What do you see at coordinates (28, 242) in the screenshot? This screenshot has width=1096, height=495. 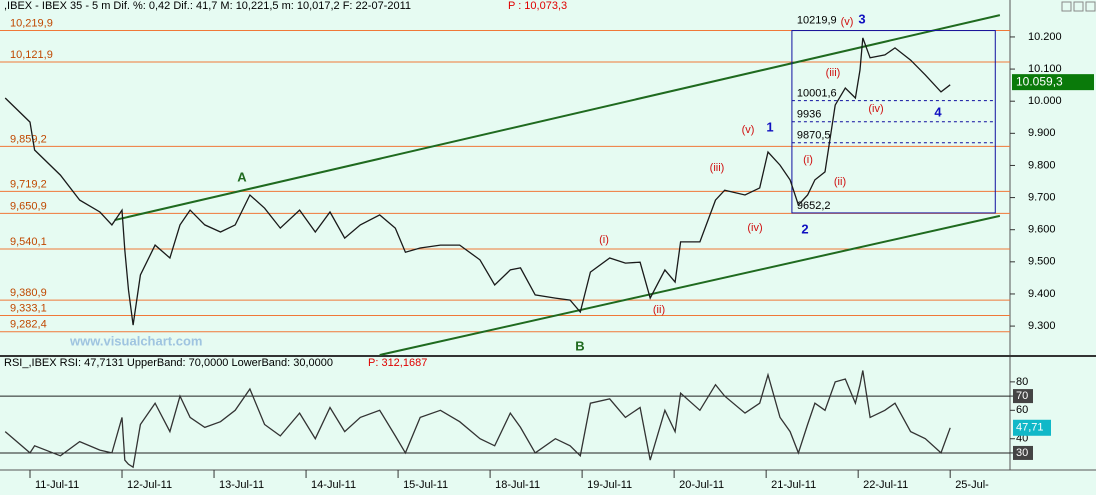 I see `level-label: 9,540,1` at bounding box center [28, 242].